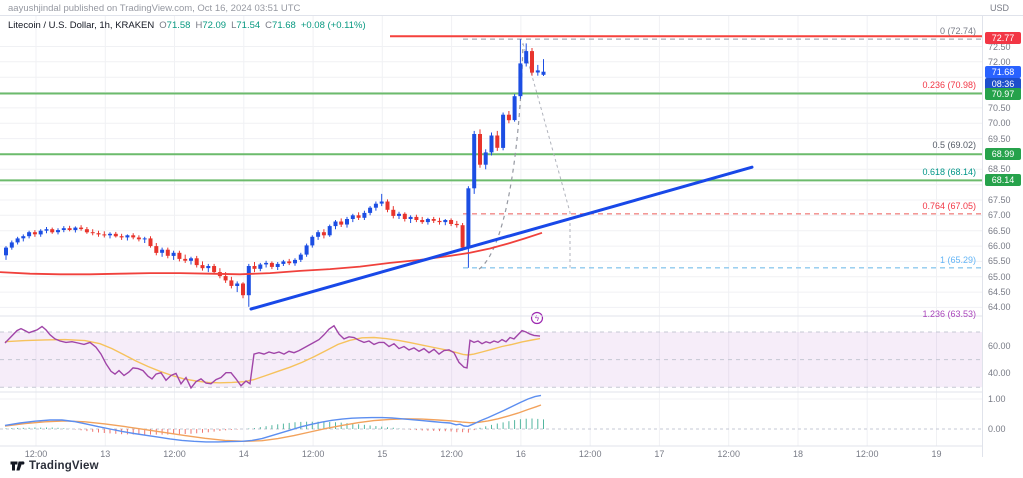 Image resolution: width=1023 pixels, height=478 pixels. What do you see at coordinates (954, 145) in the screenshot?
I see `fib-level-label: 0.5 (69.02)` at bounding box center [954, 145].